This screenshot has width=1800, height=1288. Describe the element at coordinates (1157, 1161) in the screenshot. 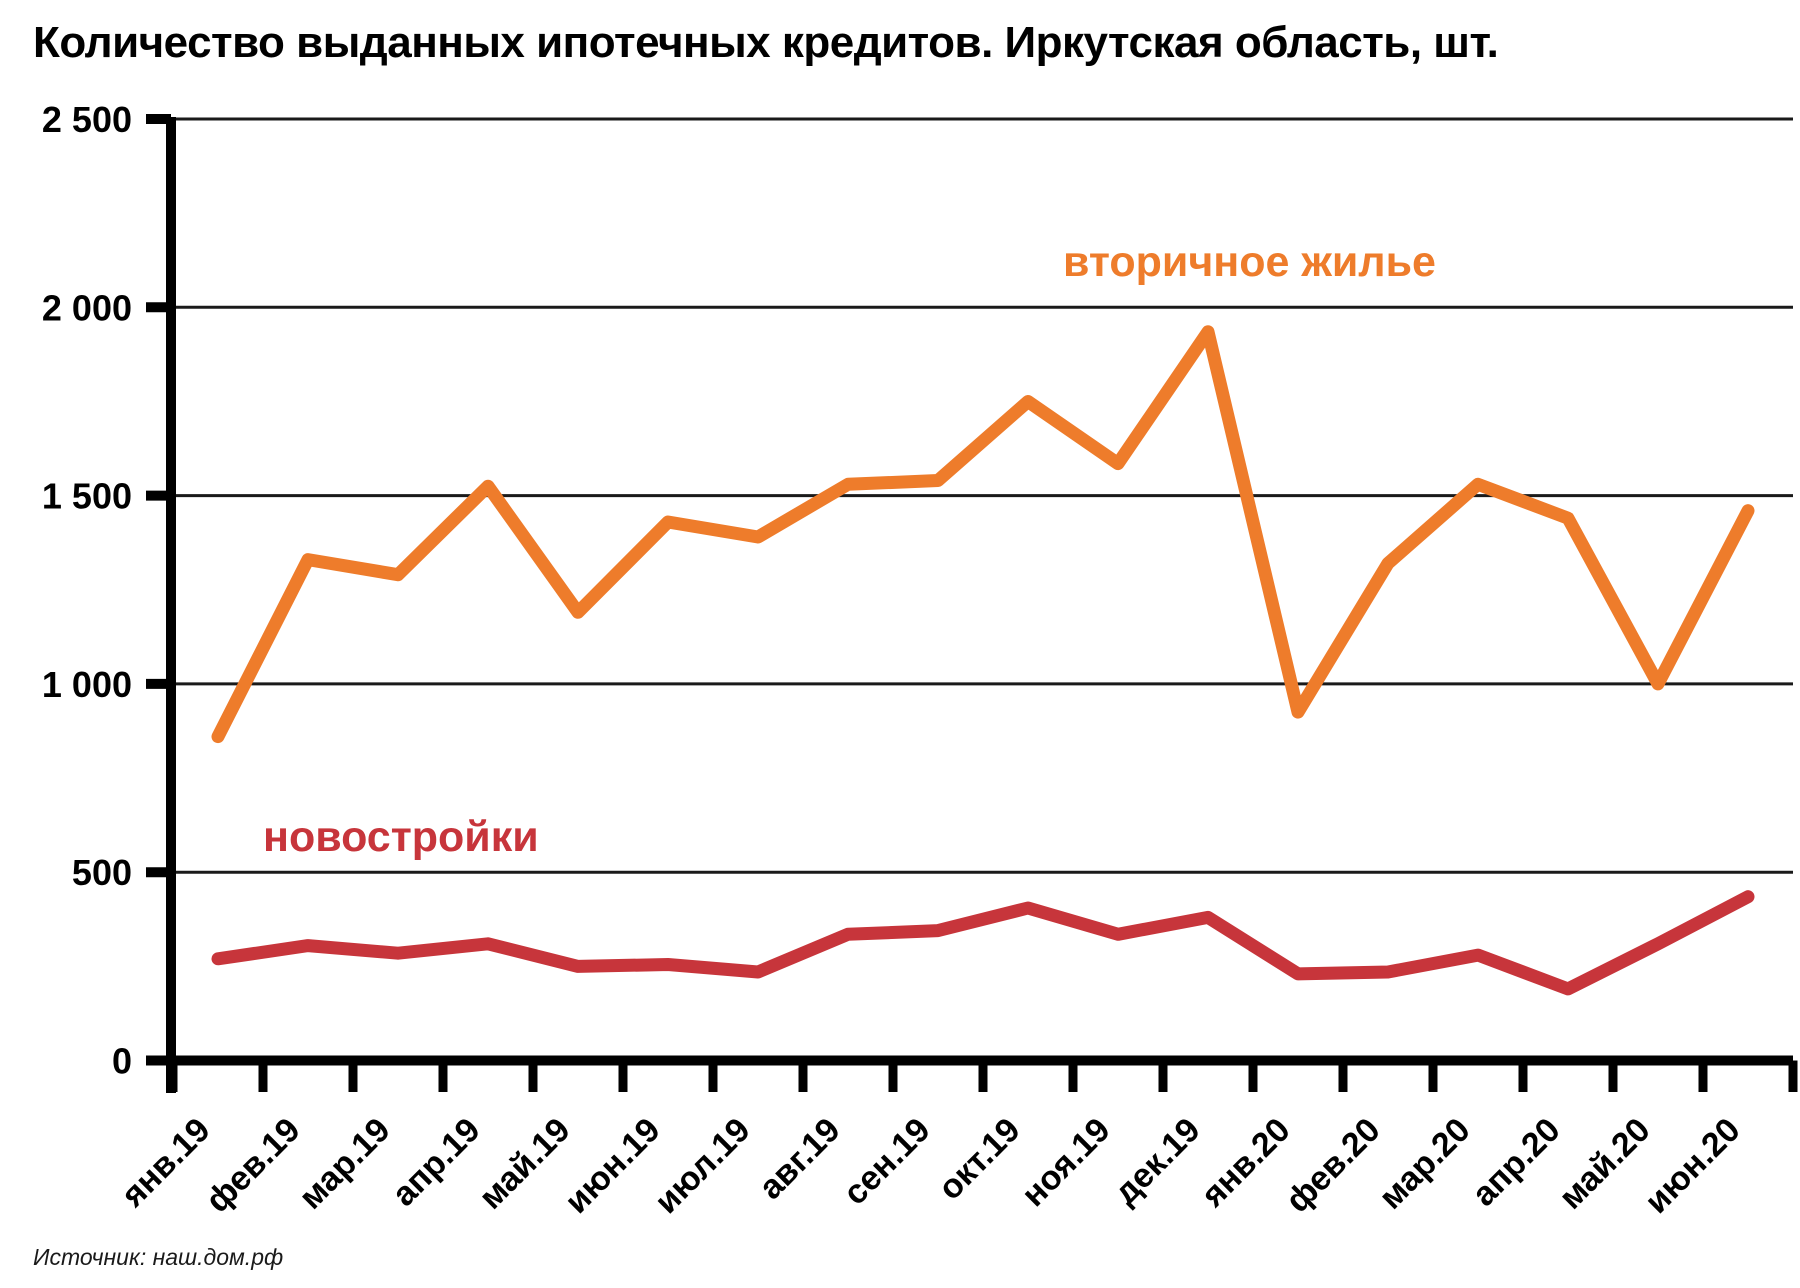

I see `x-axis-label: дек.19` at that location.